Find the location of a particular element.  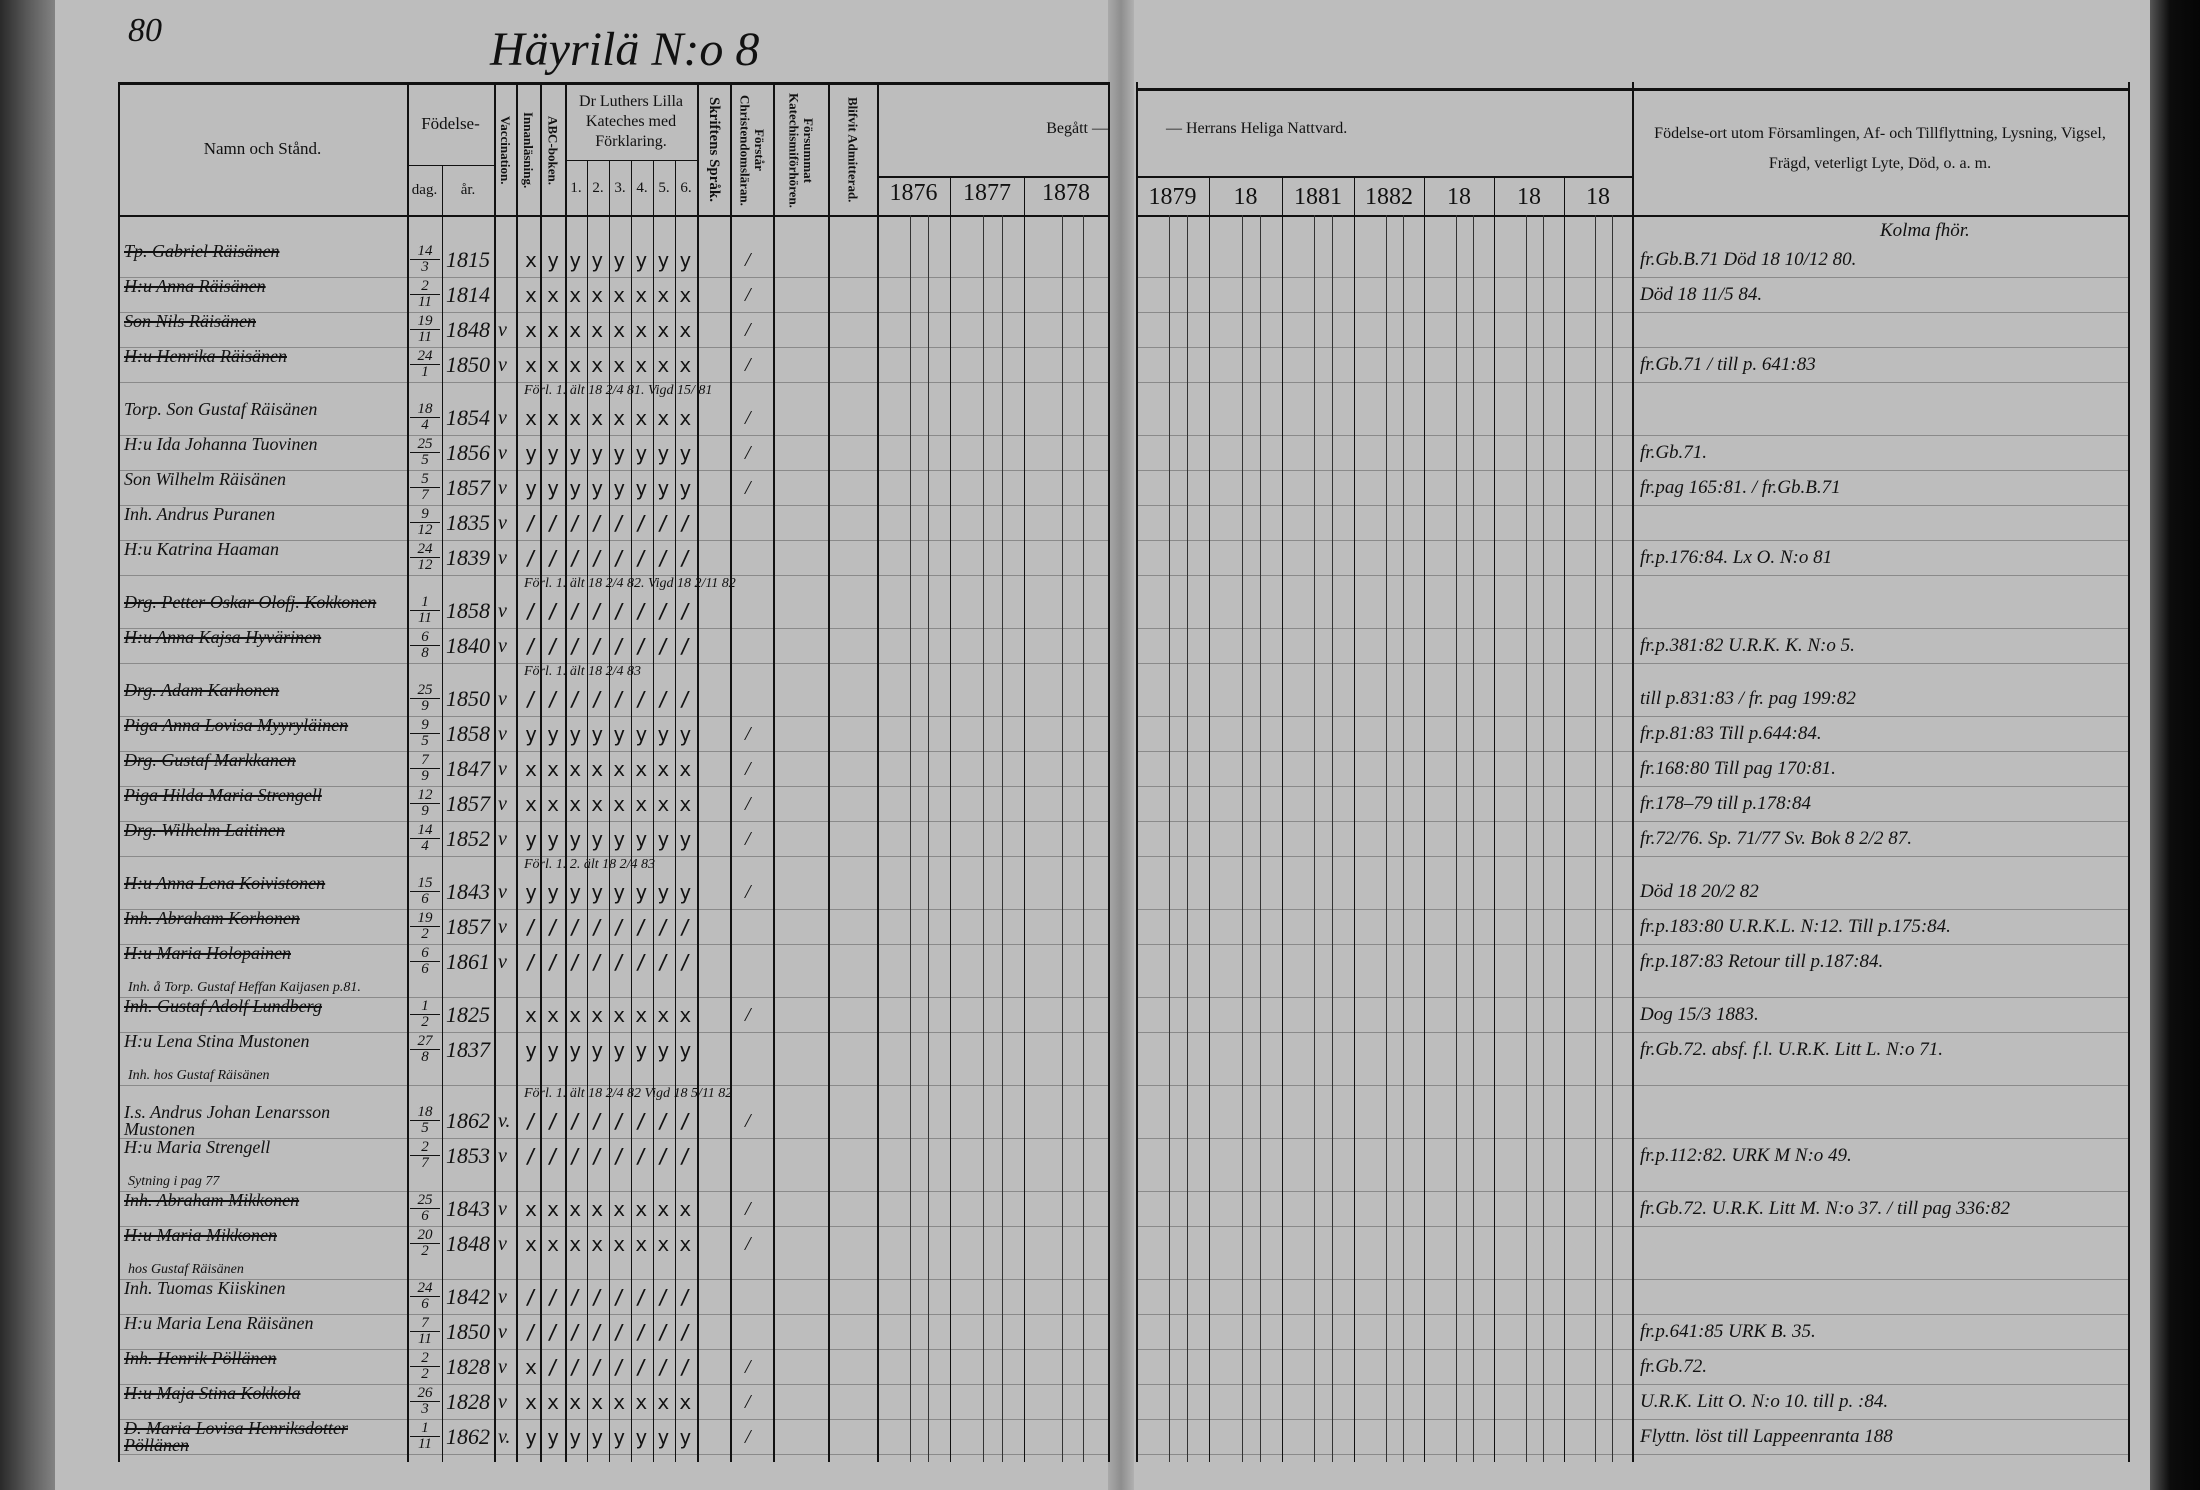

birth-day: 25 5 is located at coordinates (425, 452).